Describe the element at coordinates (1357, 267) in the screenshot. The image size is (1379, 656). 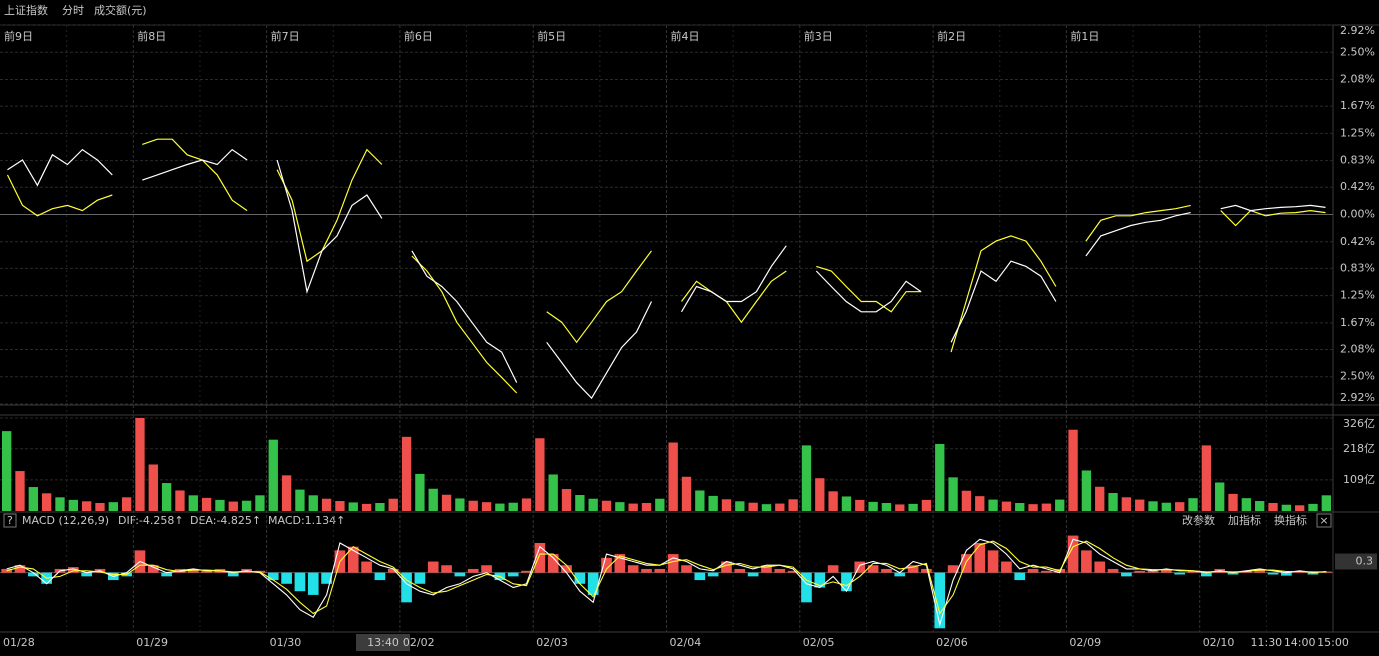
I see `y-tick-label: 0.83%` at that location.